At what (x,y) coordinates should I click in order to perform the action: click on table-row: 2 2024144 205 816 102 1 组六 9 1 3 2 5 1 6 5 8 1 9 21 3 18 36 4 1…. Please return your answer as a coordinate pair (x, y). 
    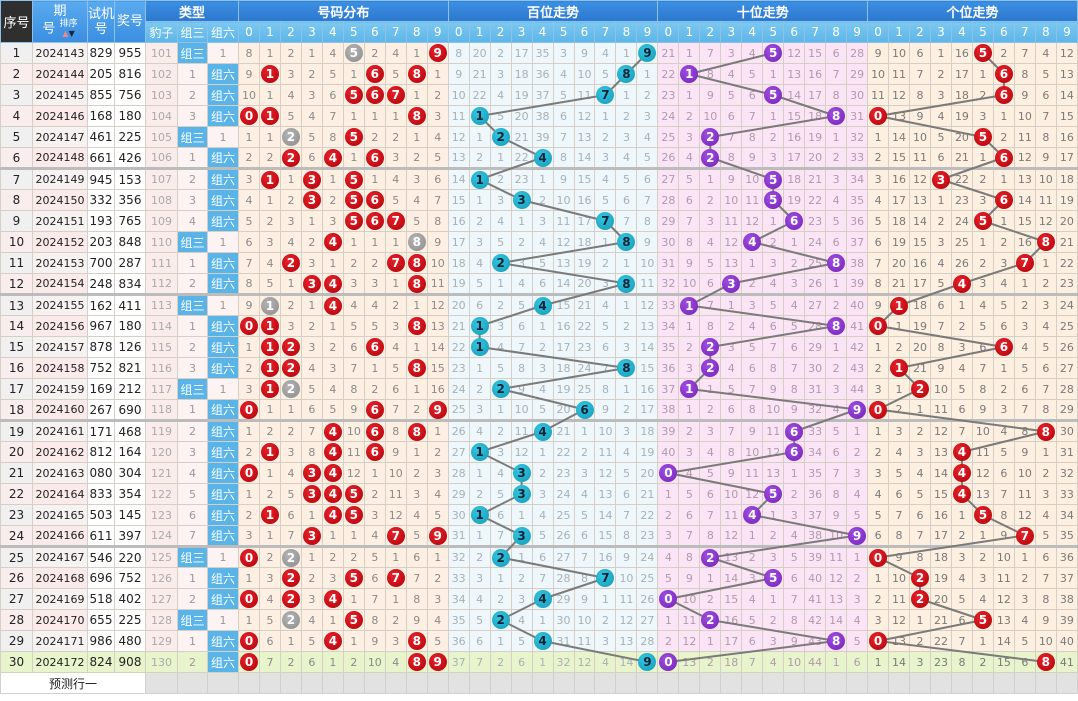
    Looking at the image, I should click on (539, 74).